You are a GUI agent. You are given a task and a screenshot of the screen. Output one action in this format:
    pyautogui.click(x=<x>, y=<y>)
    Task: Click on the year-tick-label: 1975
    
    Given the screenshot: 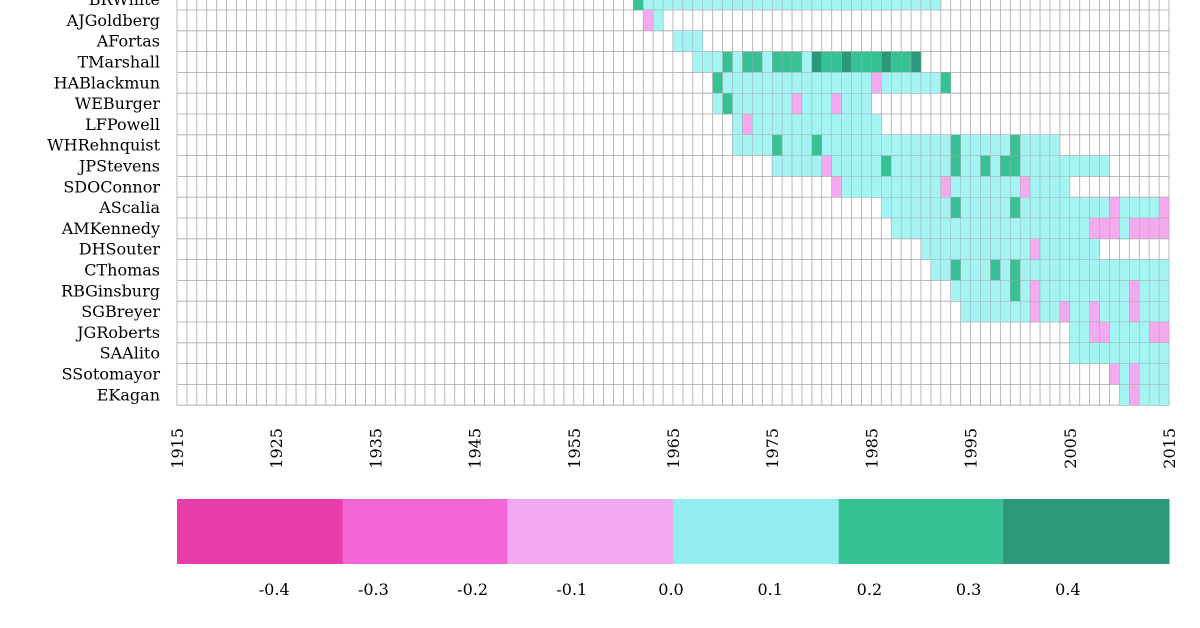 What is the action you would take?
    pyautogui.click(x=772, y=448)
    